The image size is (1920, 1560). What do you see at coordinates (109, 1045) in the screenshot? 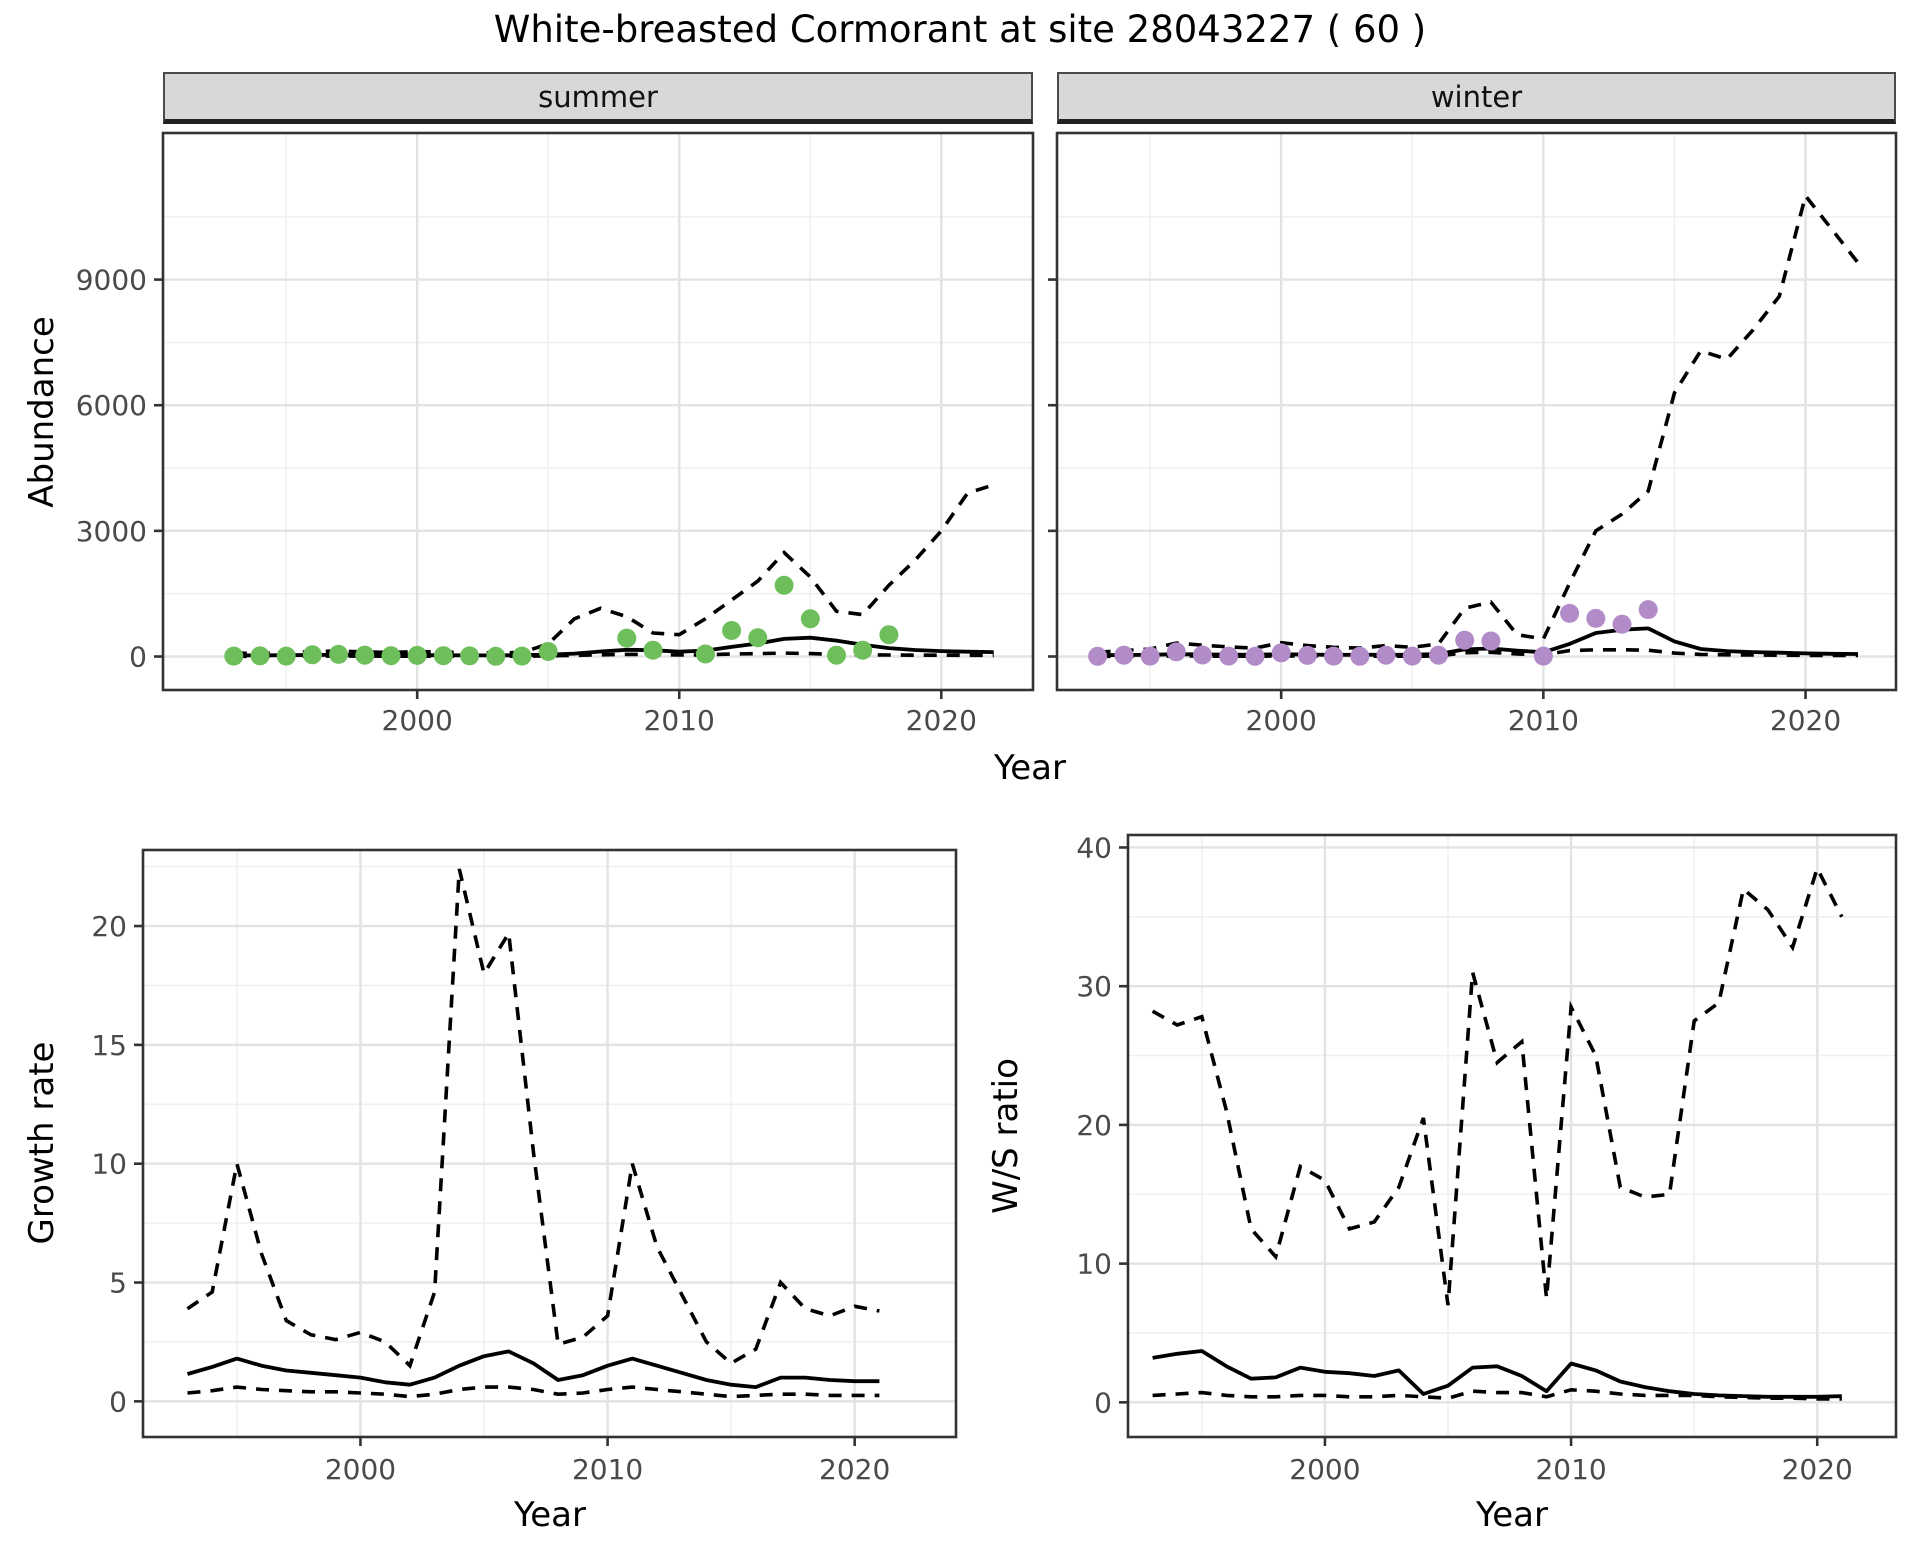
I see `growth-rate-y-tick-label: 15` at bounding box center [109, 1045].